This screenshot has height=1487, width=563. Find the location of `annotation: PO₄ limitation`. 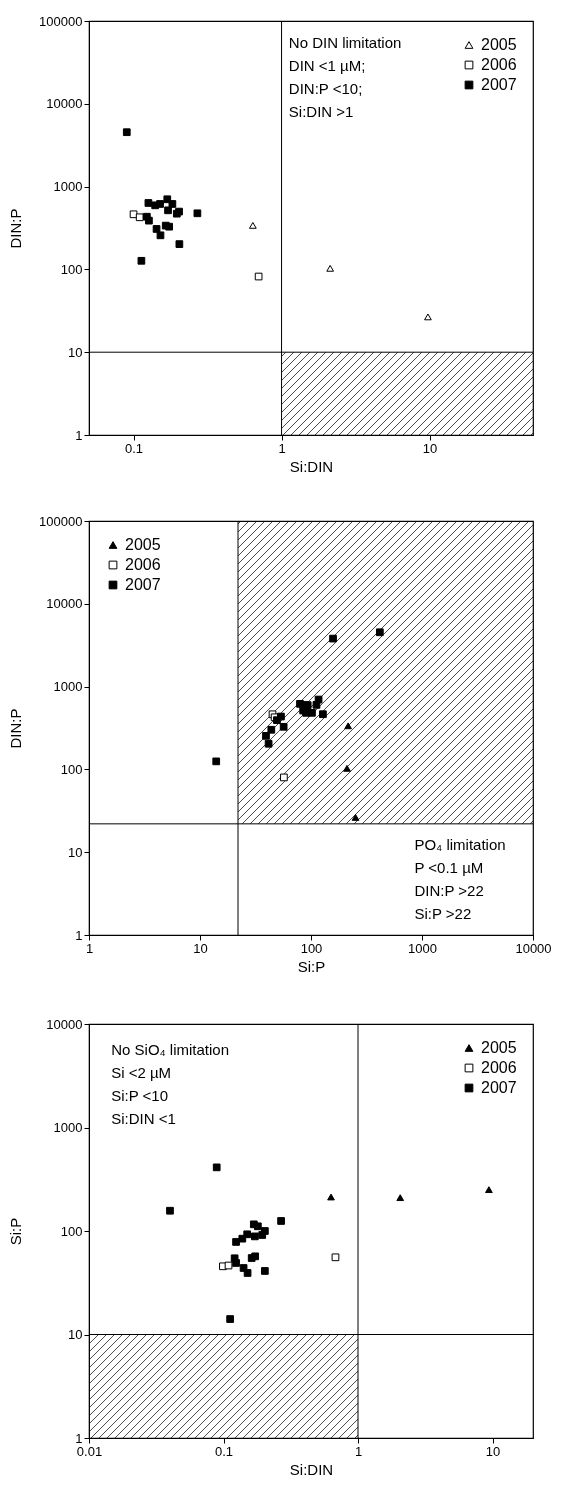

annotation: PO₄ limitation is located at coordinates (460, 844).